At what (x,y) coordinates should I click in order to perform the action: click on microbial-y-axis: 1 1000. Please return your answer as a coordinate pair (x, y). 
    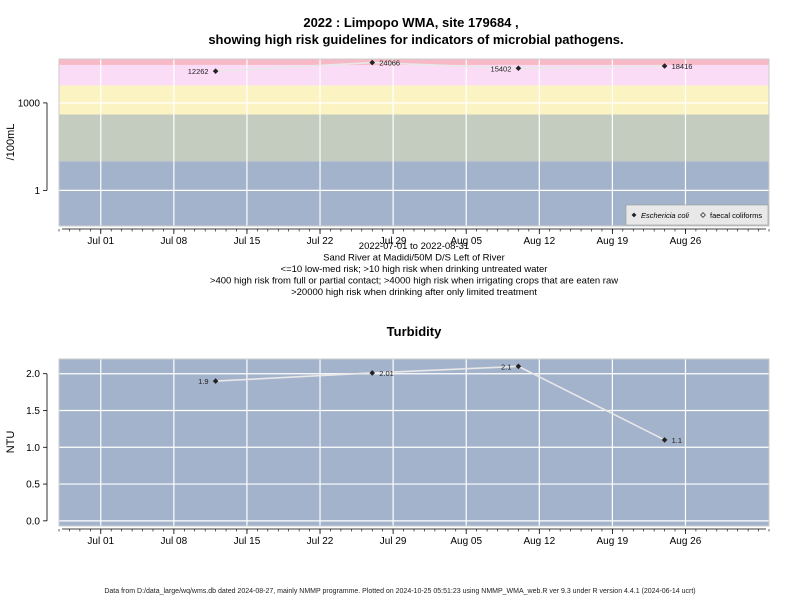
    Looking at the image, I should click on (33, 147).